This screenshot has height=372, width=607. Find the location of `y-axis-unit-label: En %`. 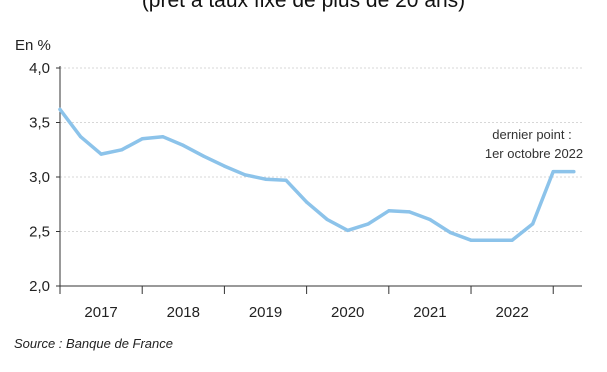

y-axis-unit-label: En % is located at coordinates (33, 45).